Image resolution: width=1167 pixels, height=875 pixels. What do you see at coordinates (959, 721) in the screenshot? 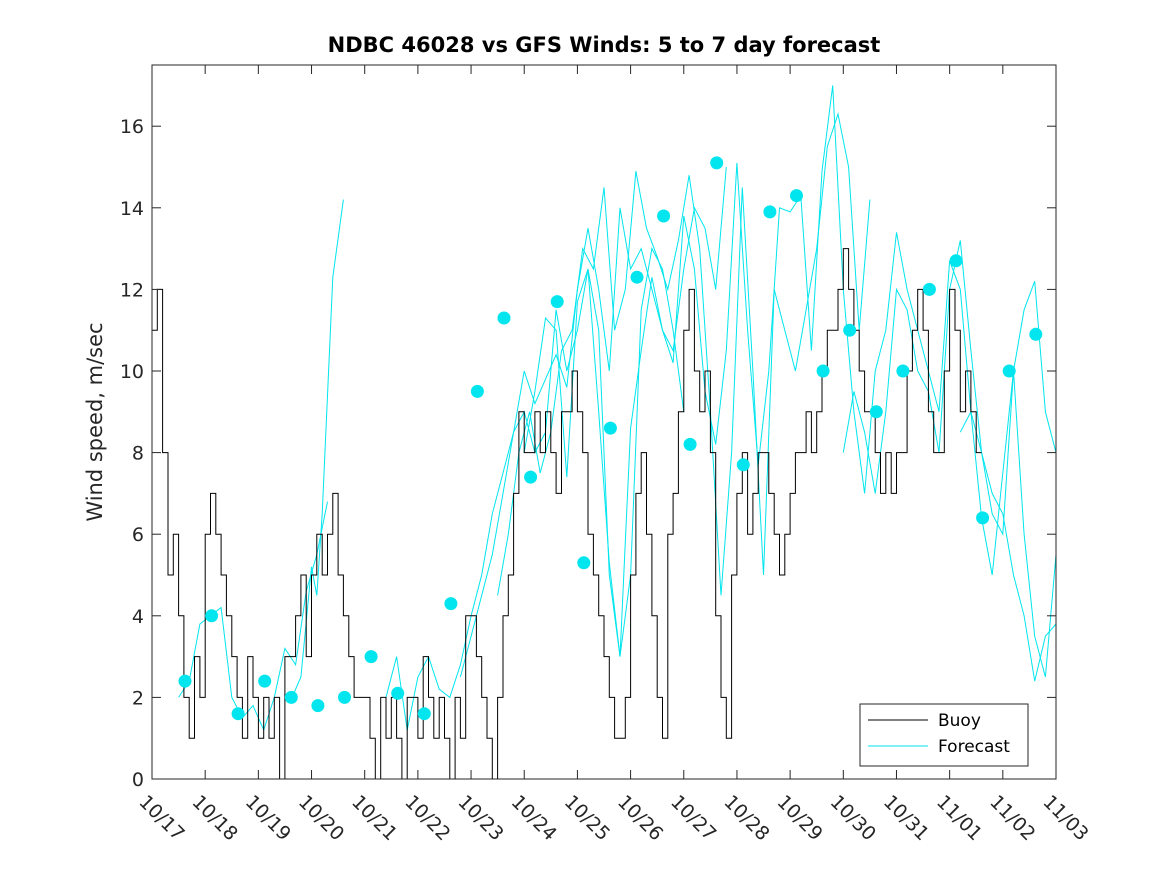
I see `legend-buoy-label: Buoy` at bounding box center [959, 721].